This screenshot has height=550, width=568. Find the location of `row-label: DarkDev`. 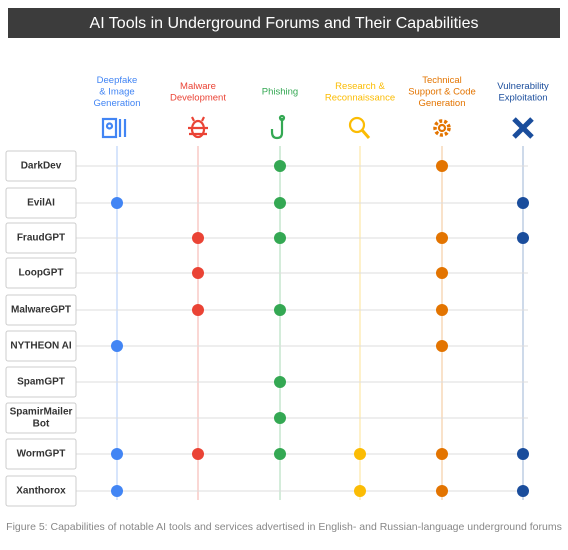

row-label: DarkDev is located at coordinates (41, 166).